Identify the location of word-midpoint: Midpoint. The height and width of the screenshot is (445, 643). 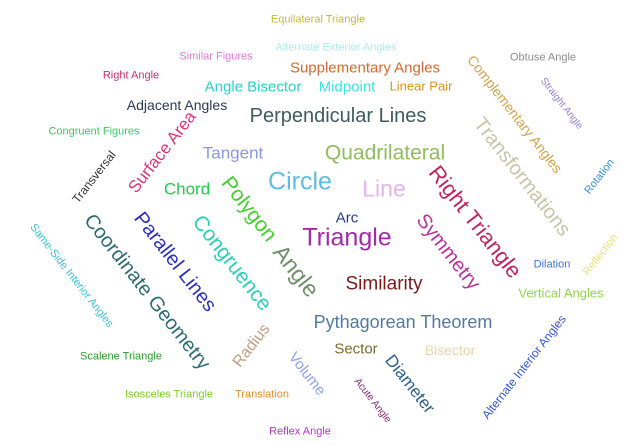
(347, 87).